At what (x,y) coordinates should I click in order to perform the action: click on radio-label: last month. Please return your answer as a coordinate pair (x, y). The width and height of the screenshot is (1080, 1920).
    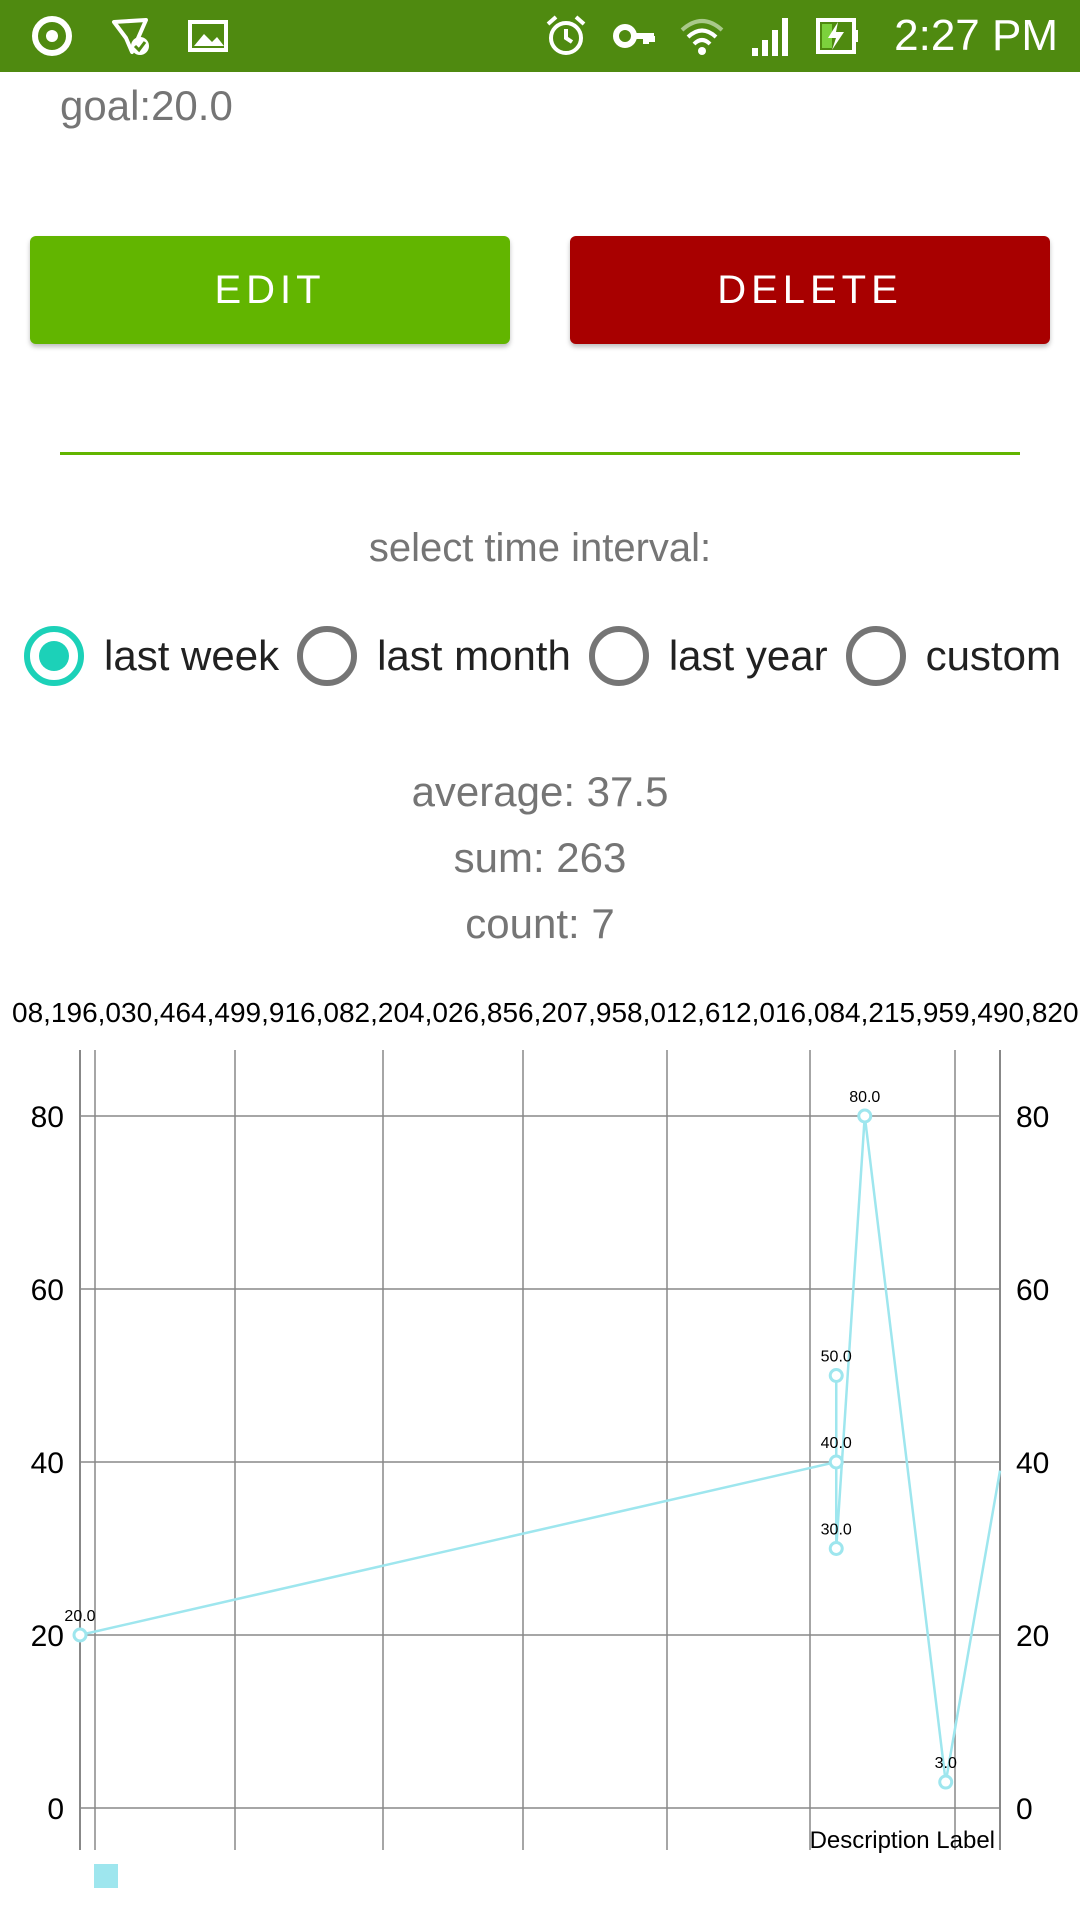
    Looking at the image, I should click on (474, 655).